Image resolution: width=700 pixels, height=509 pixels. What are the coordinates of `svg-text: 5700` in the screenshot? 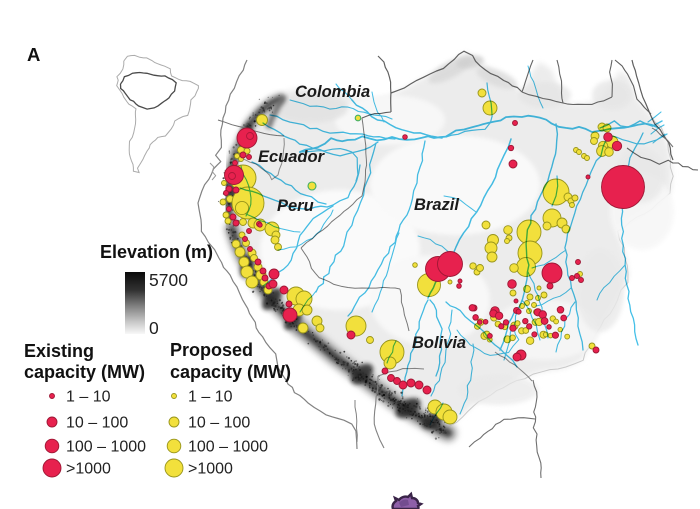 It's located at (168, 280).